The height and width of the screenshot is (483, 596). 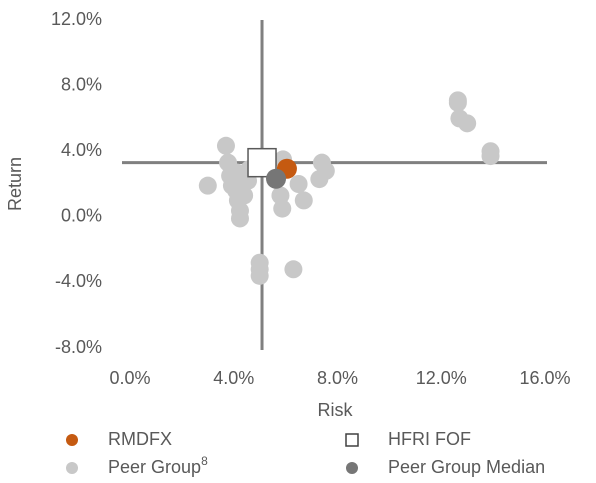 What do you see at coordinates (233, 378) in the screenshot?
I see `x-tick-label: 4.0%` at bounding box center [233, 378].